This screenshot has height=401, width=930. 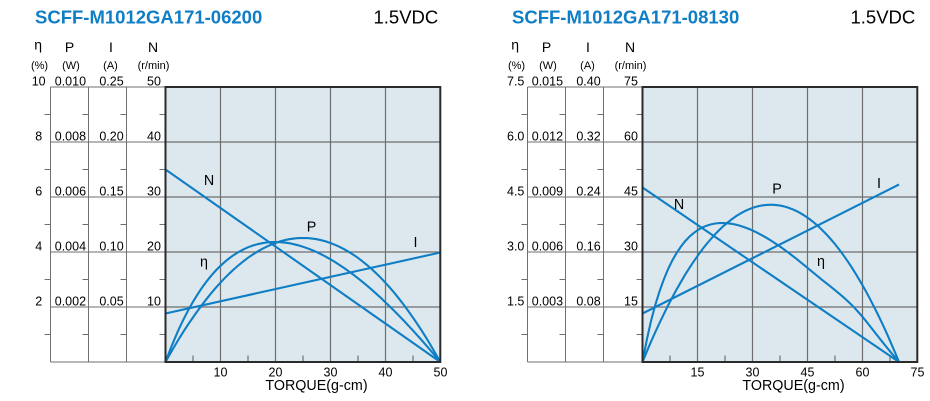 What do you see at coordinates (547, 82) in the screenshot?
I see `svg-text: 0.015` at bounding box center [547, 82].